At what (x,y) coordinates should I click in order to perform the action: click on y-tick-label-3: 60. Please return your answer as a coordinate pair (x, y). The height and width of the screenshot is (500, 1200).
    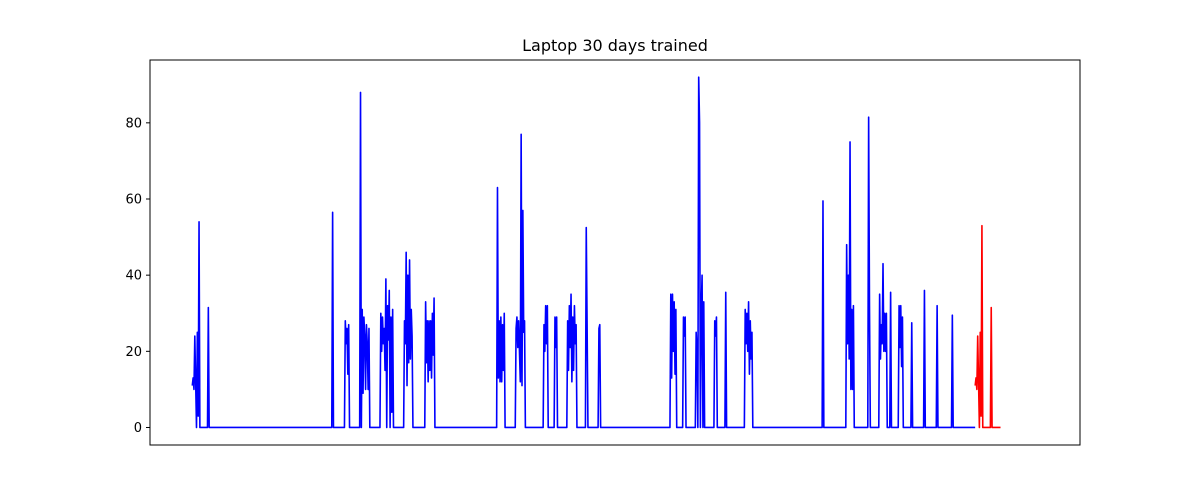
    Looking at the image, I should click on (133, 199).